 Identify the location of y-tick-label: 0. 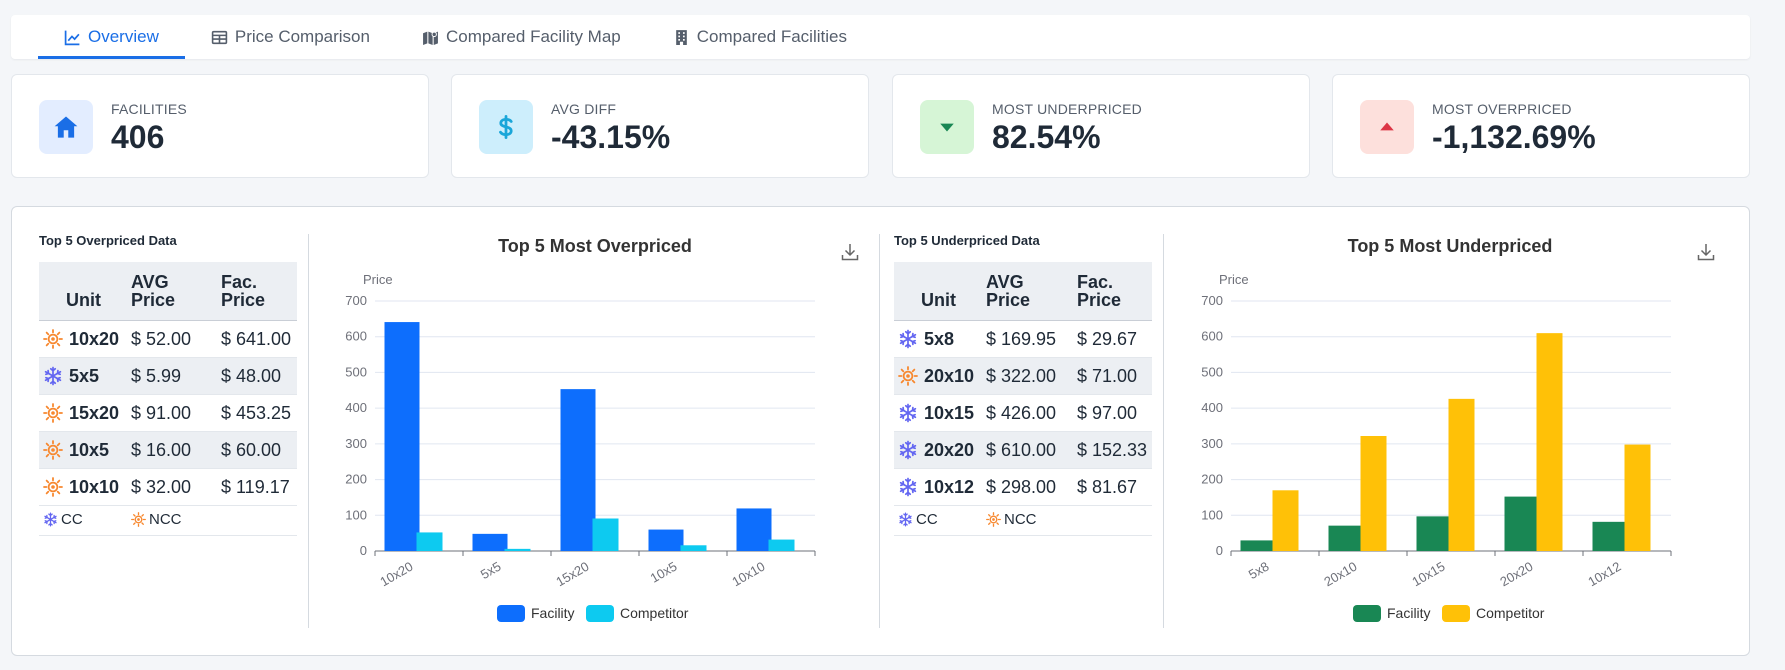
(1219, 550).